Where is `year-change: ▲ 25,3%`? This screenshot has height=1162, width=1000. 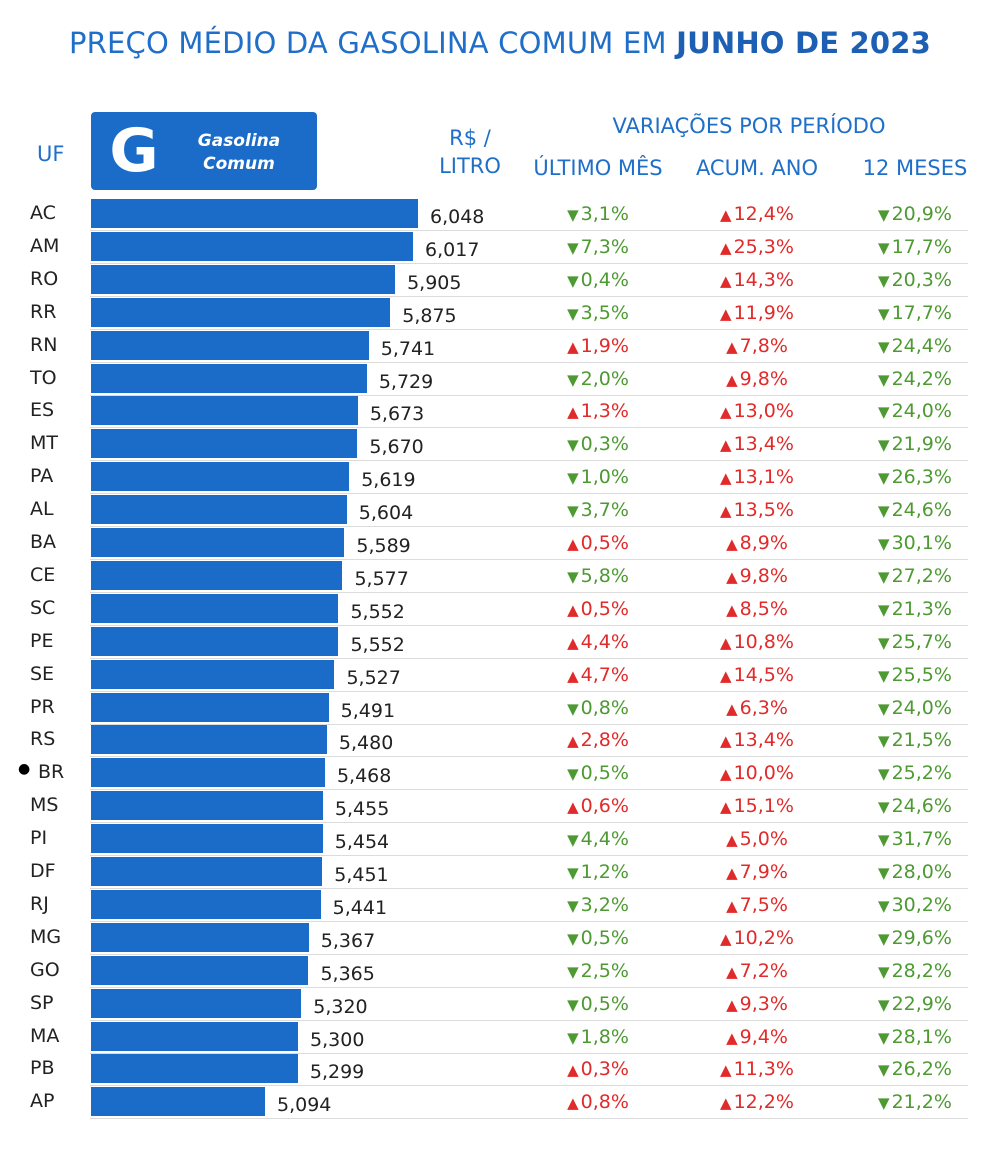
year-change: ▲ 25,3% is located at coordinates (757, 247).